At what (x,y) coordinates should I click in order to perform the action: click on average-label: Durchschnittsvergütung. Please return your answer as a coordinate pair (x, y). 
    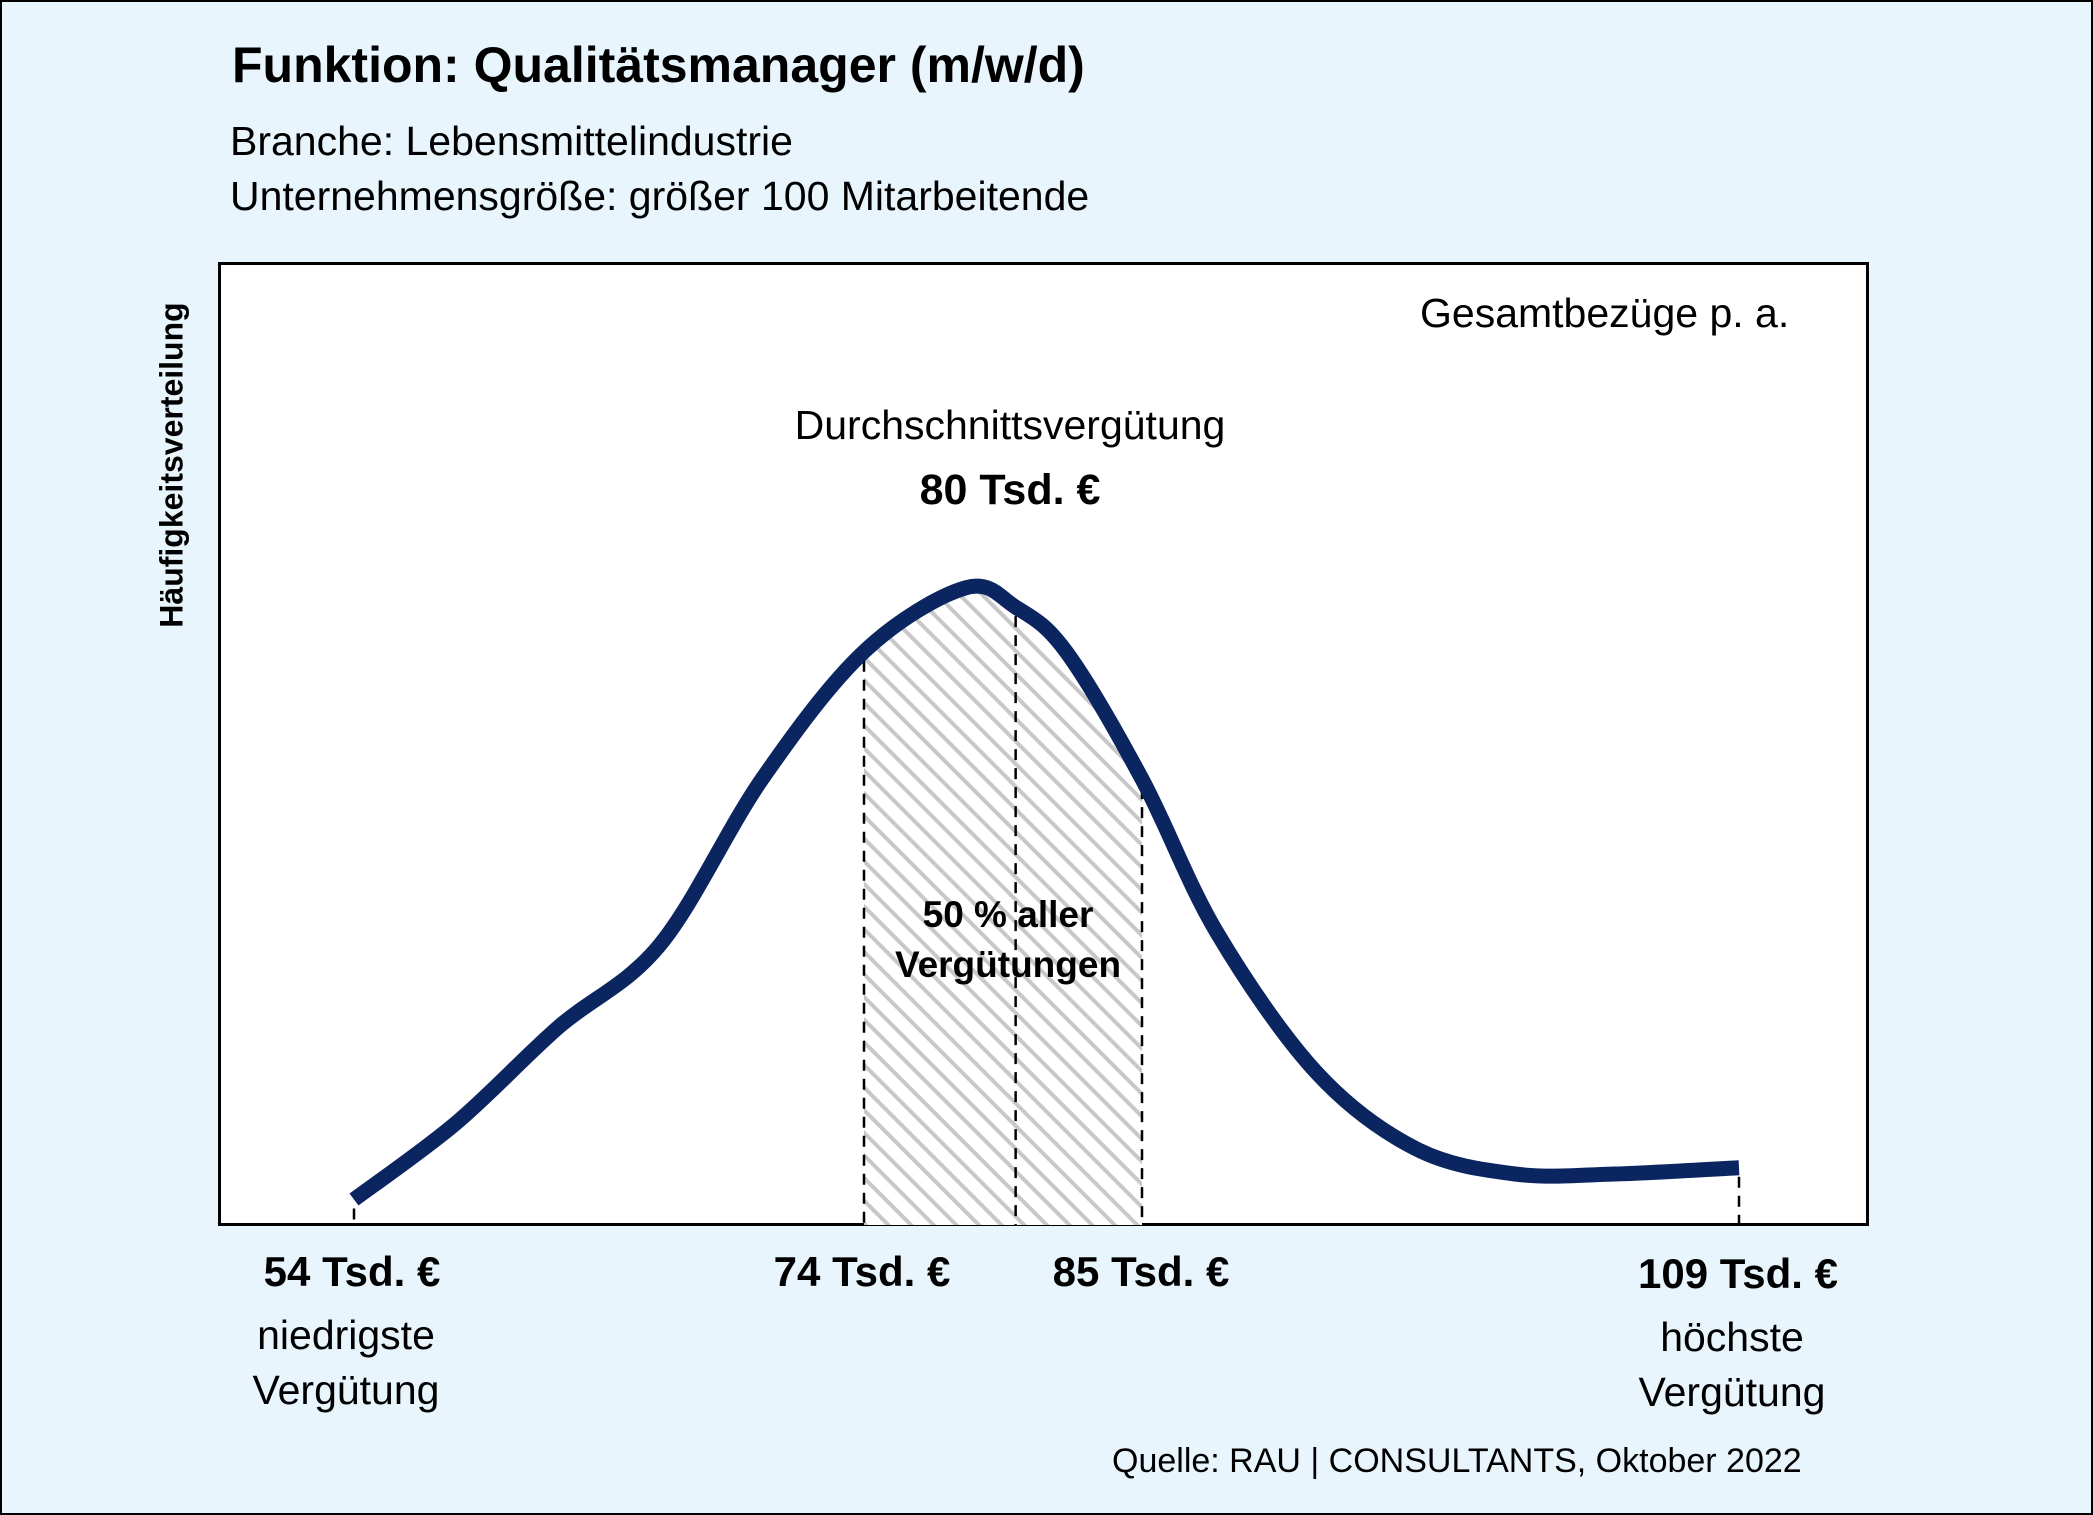
    Looking at the image, I should click on (1010, 425).